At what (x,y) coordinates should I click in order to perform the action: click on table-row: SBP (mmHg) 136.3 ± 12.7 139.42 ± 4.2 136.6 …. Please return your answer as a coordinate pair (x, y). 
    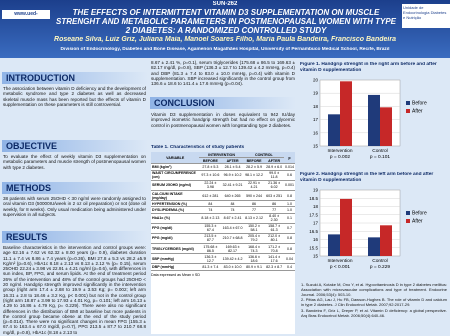
    Looking at the image, I should click on (223, 259).